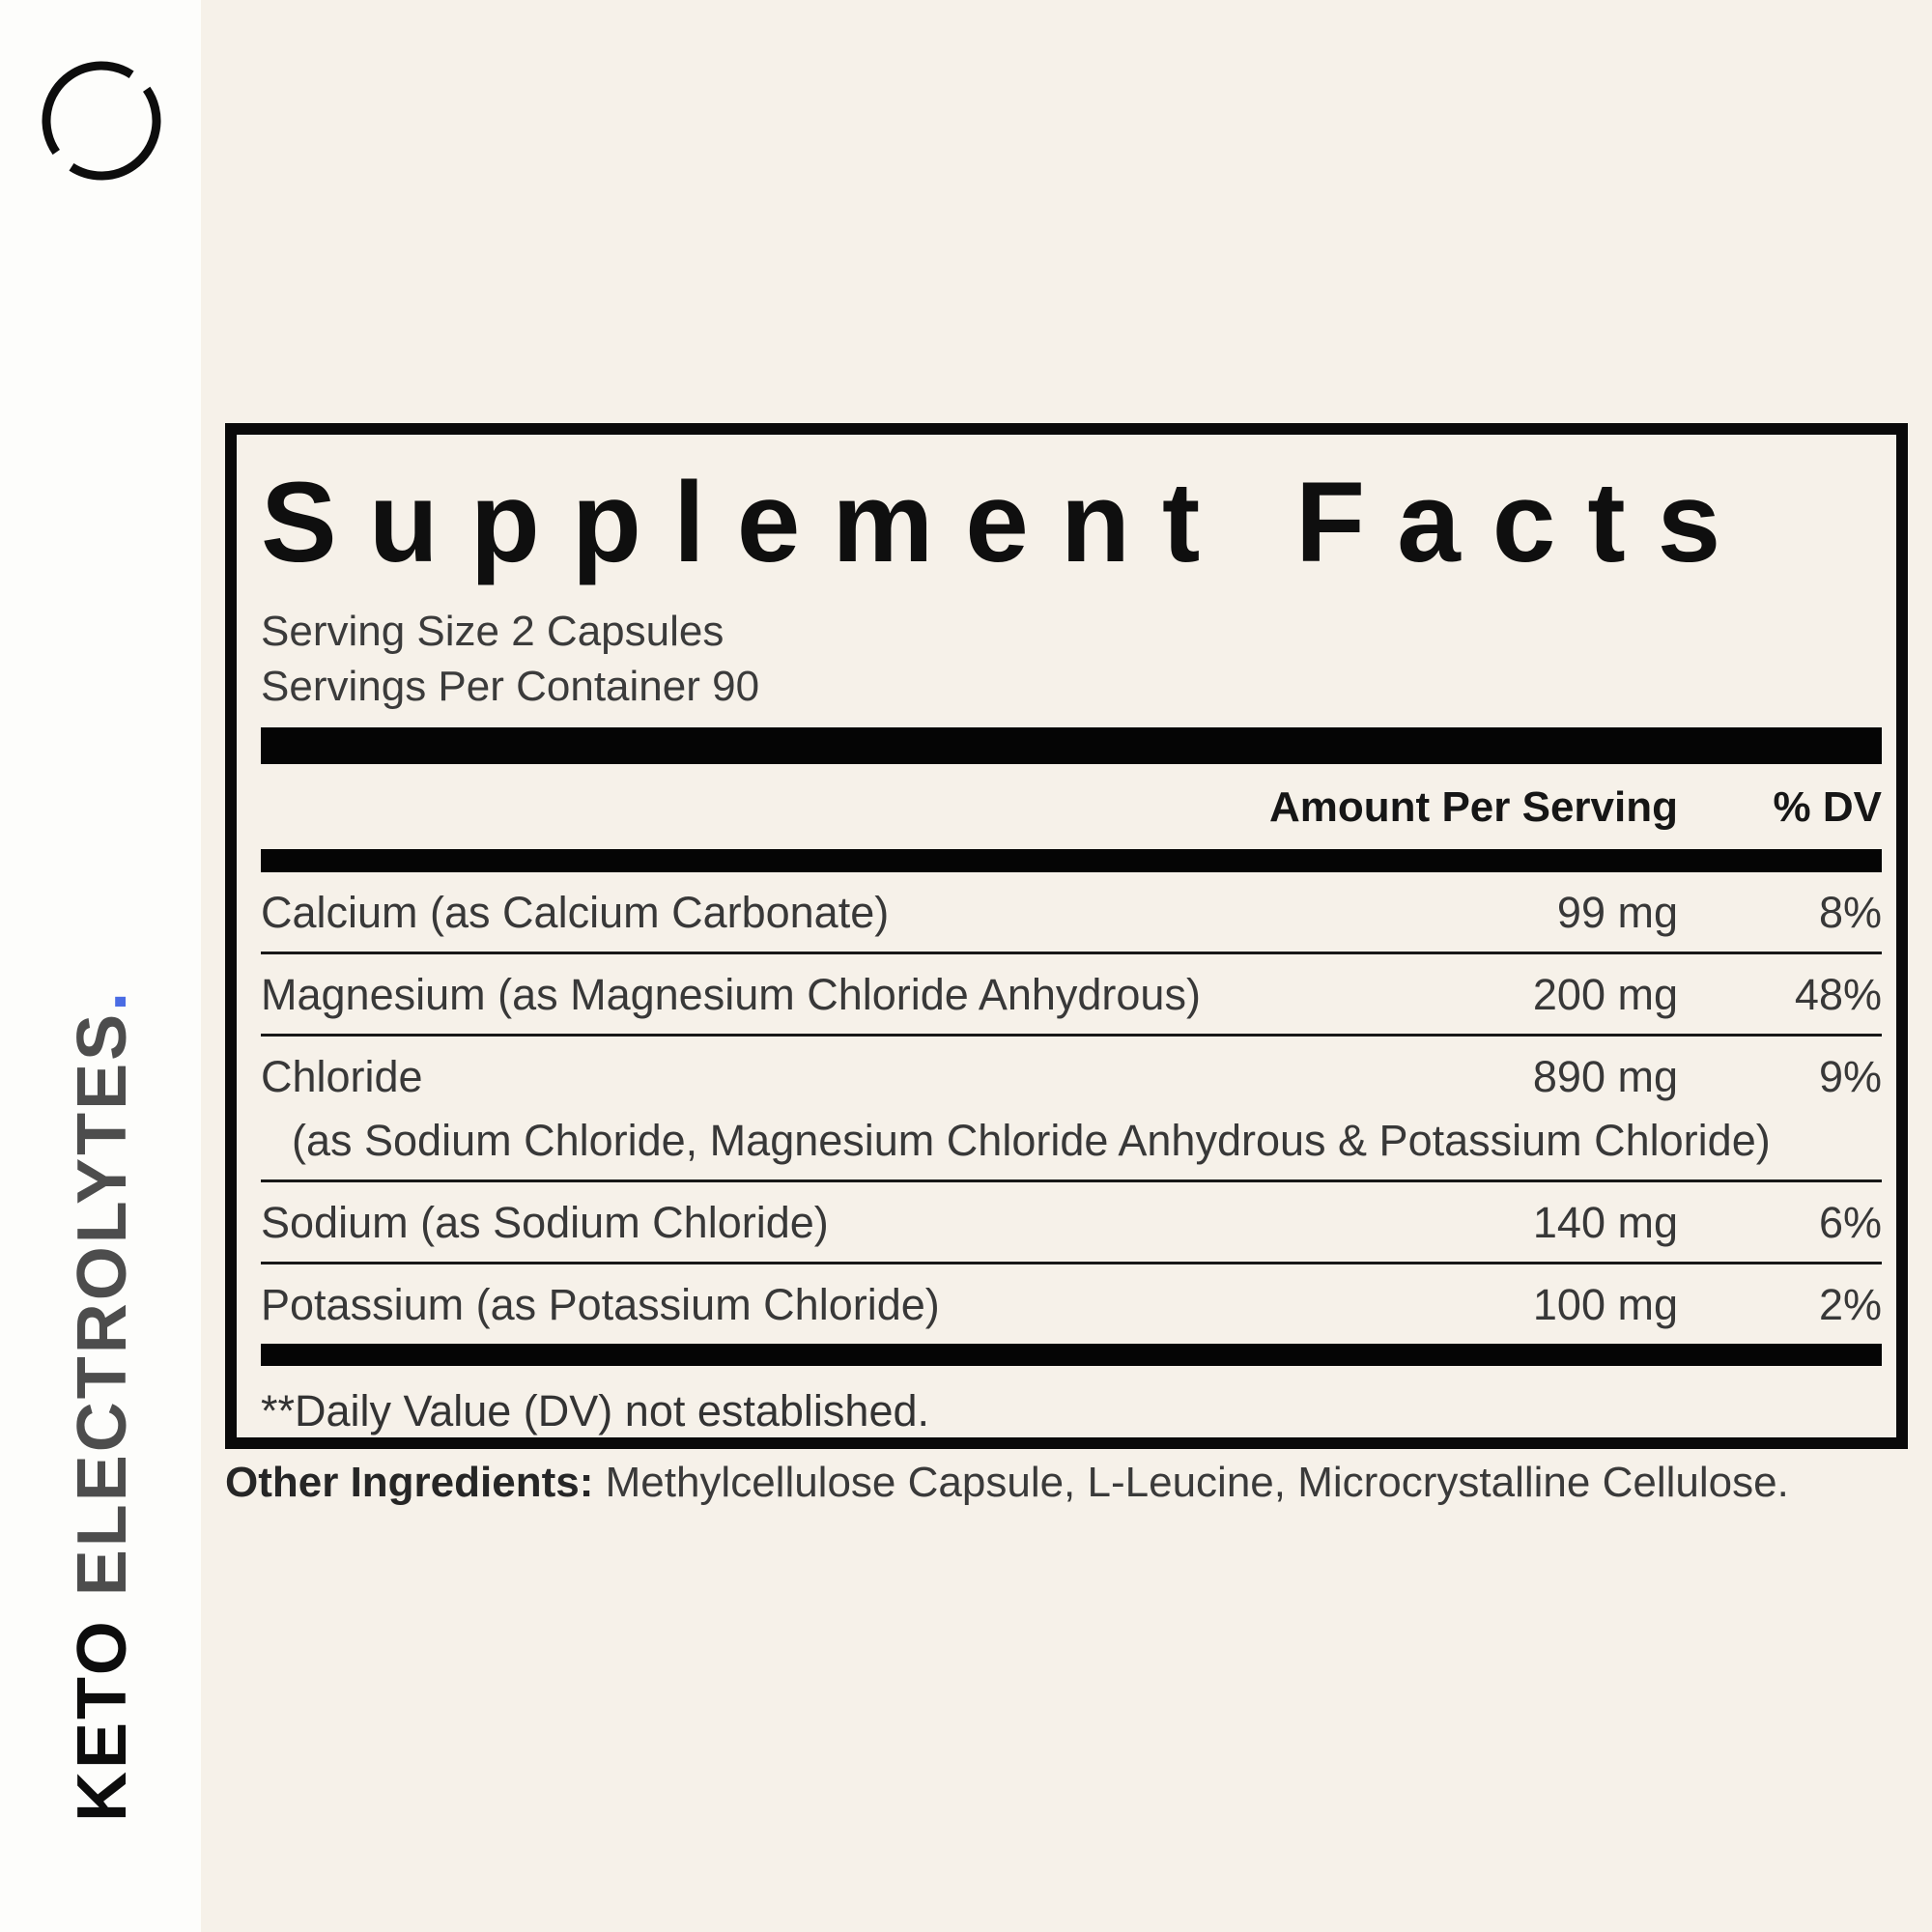 The width and height of the screenshot is (1932, 1932). Describe the element at coordinates (1071, 1223) in the screenshot. I see `table-row-sodium: Sodium (as Sodium Chloride) 140 mg 6%` at that location.